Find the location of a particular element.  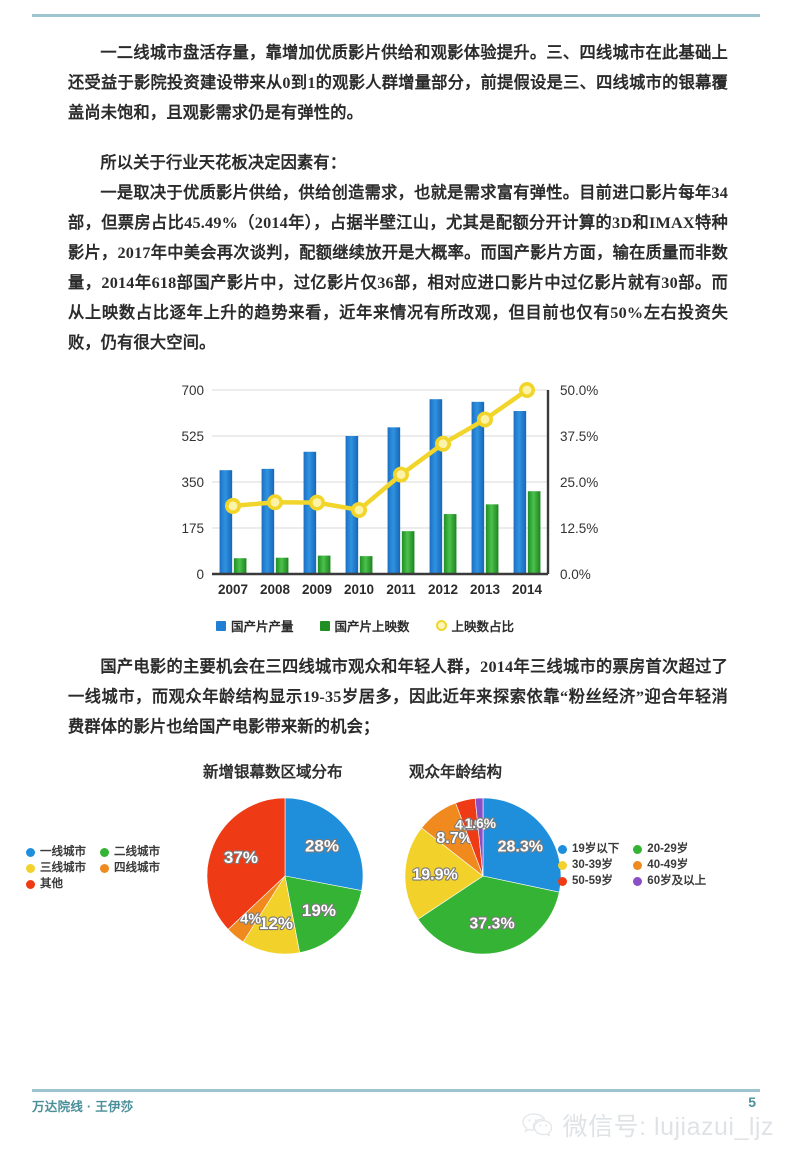

bar-blue-2013 is located at coordinates (478, 487).